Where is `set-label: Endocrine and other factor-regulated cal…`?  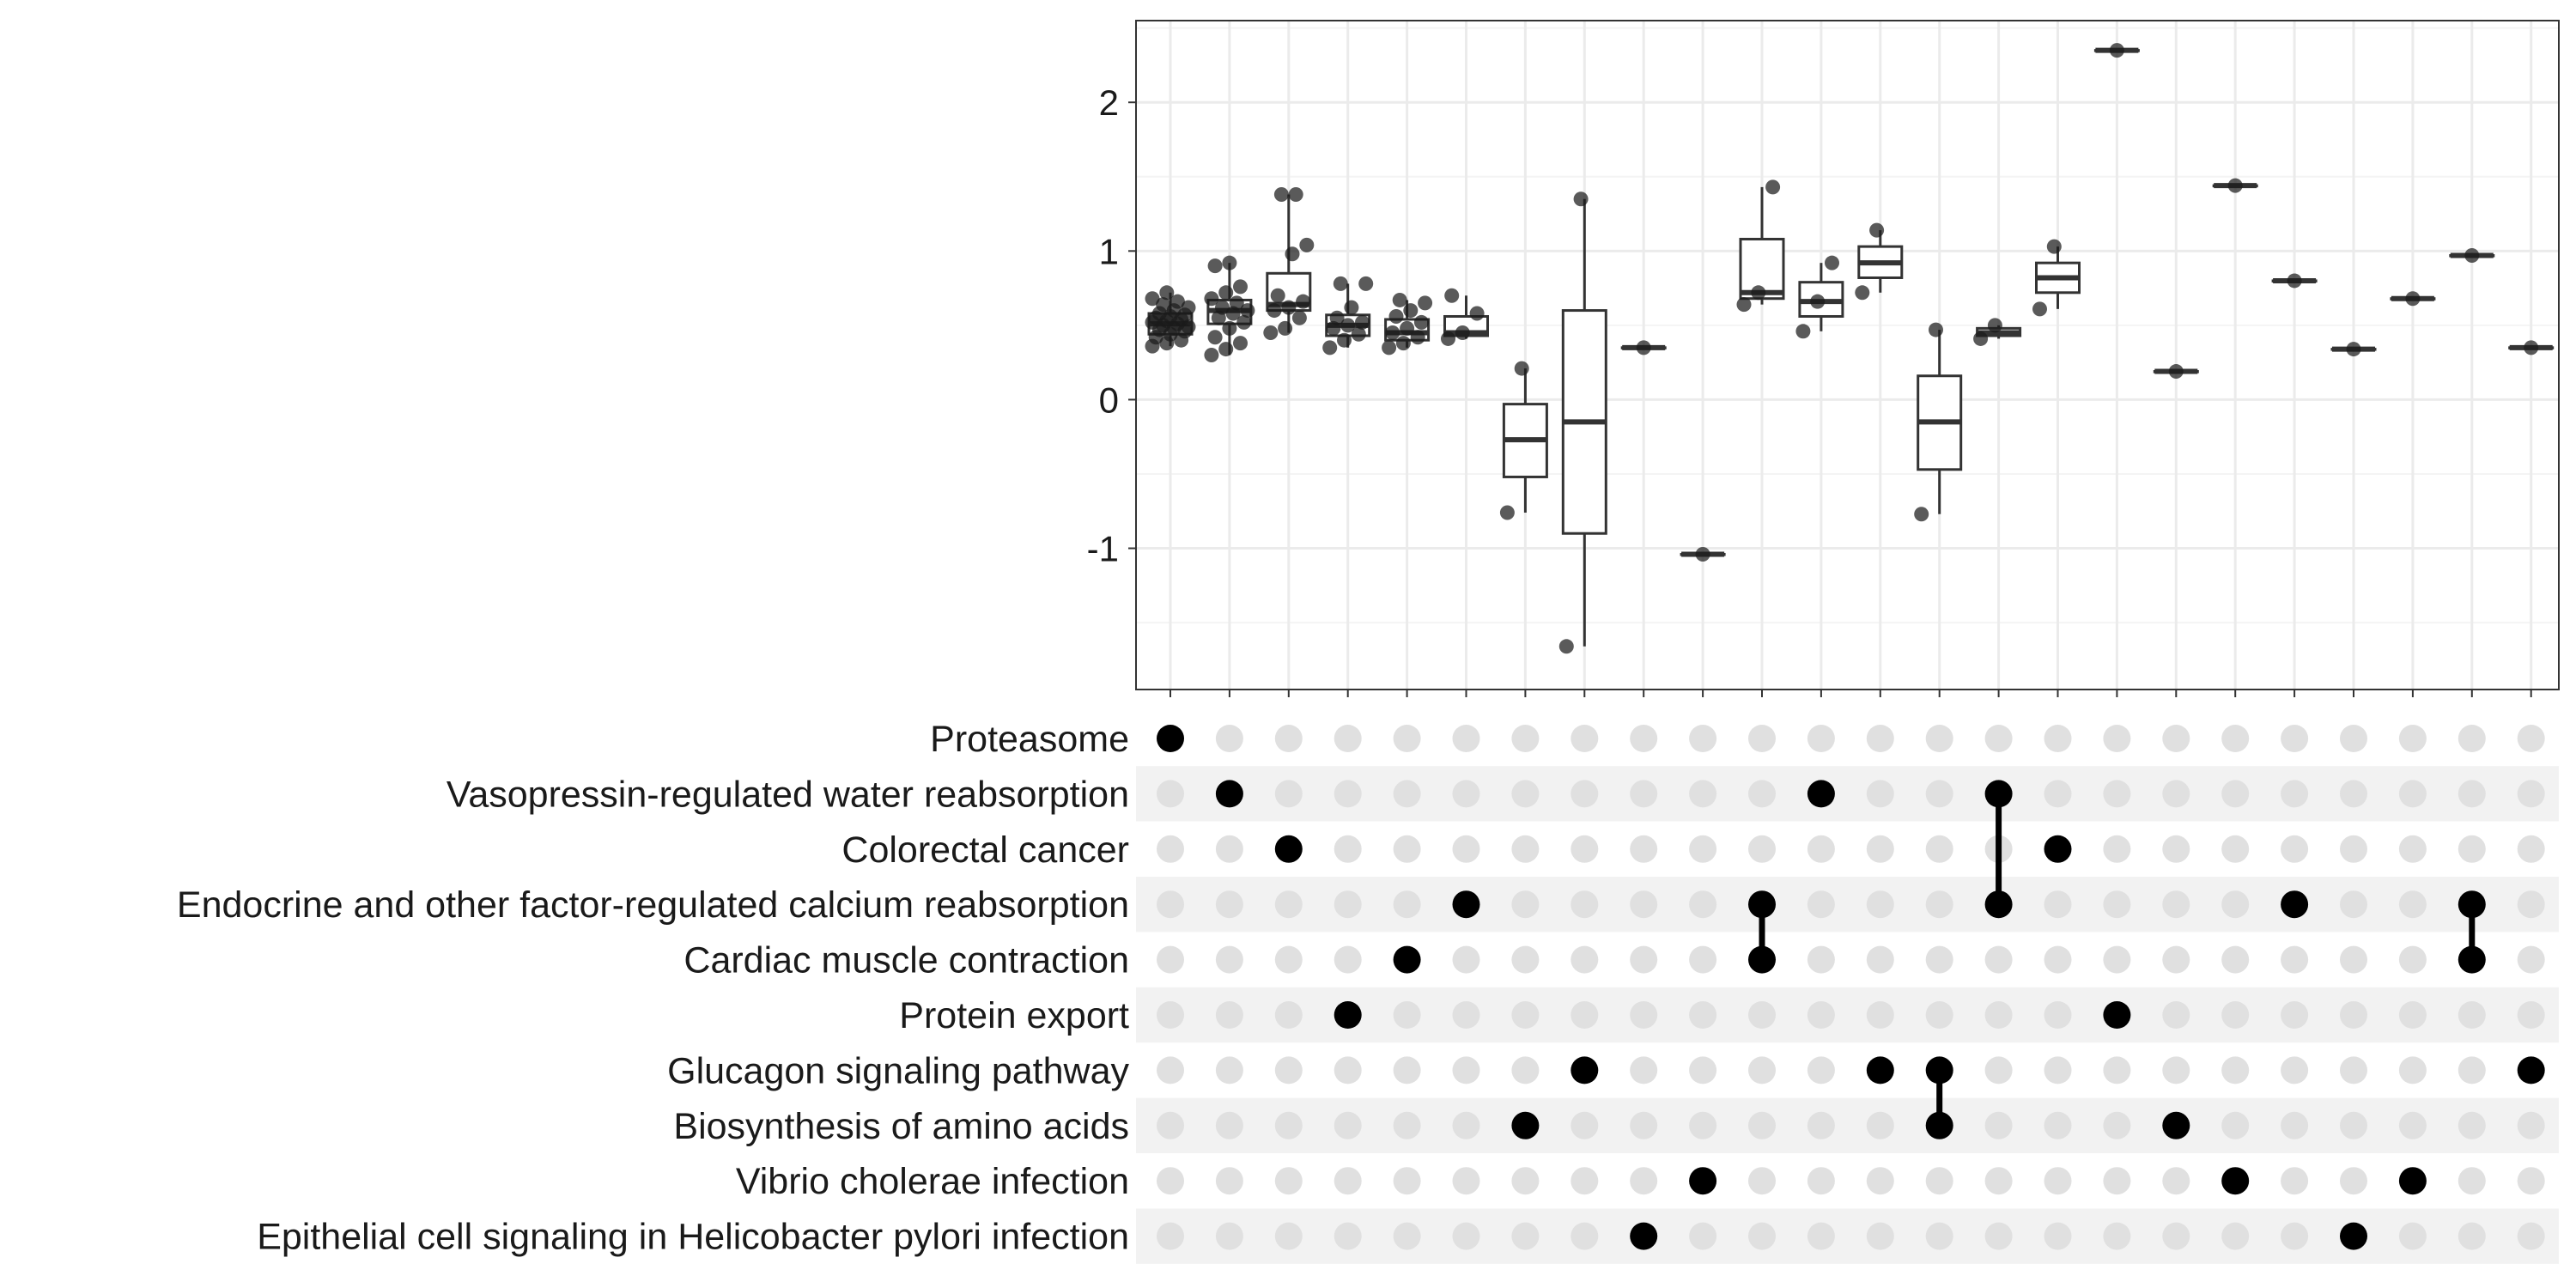 set-label: Endocrine and other factor-regulated cal… is located at coordinates (653, 905).